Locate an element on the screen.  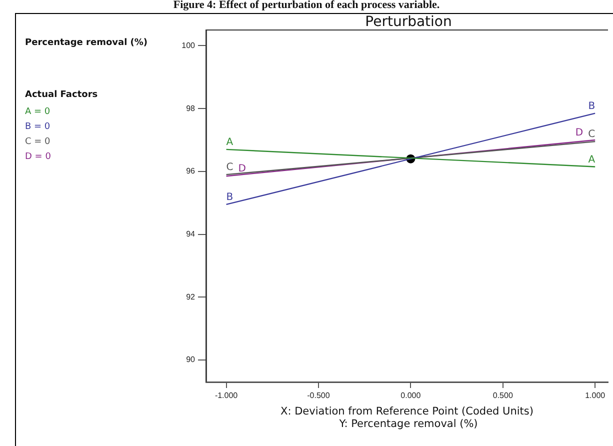
x-tick-label: -0.500 is located at coordinates (318, 395).